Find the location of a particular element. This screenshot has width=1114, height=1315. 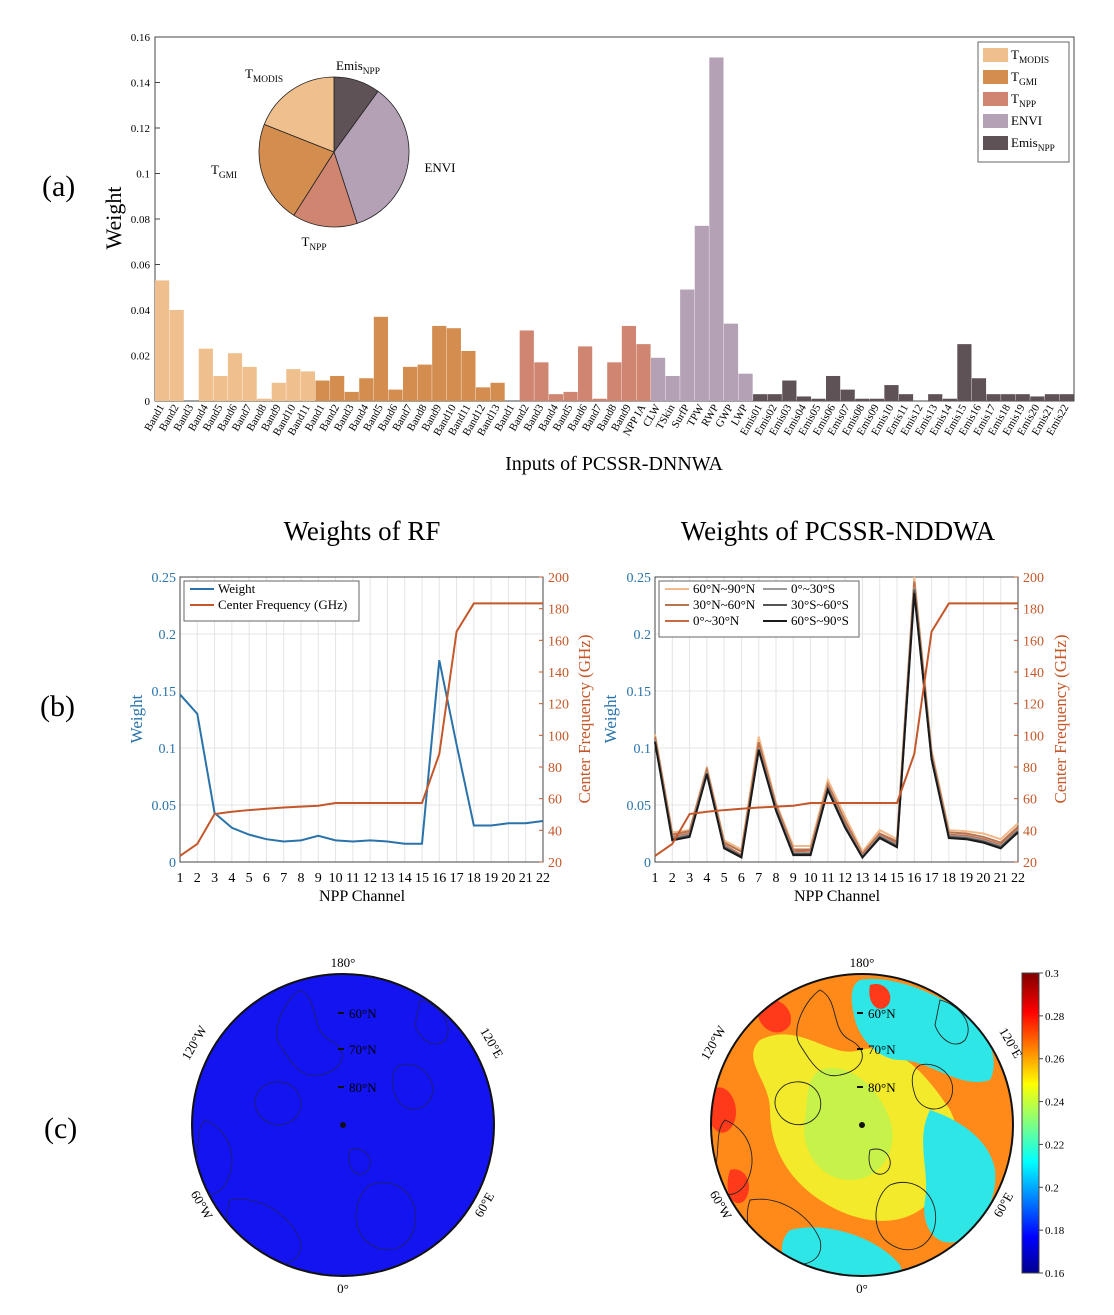

b1-y-tick-label: 0 is located at coordinates (172, 863).